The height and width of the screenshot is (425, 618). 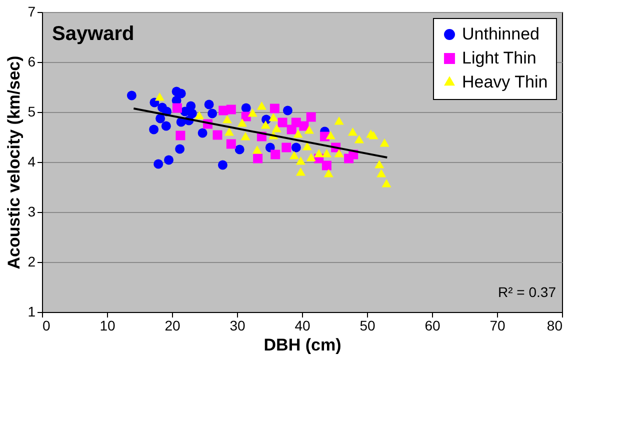 I want to click on y-tick-label: 5, so click(x=32, y=112).